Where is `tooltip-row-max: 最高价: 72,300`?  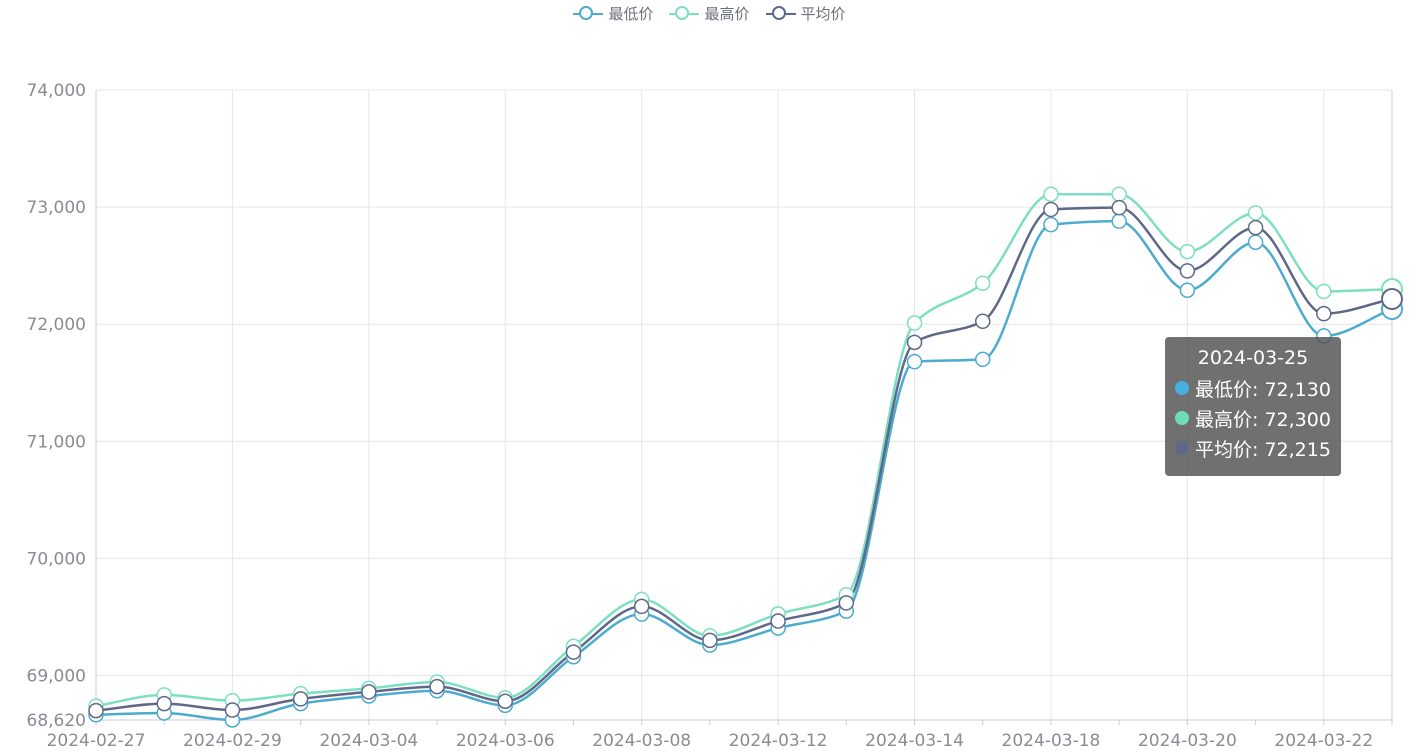
tooltip-row-max: 最高价: 72,300 is located at coordinates (1253, 418).